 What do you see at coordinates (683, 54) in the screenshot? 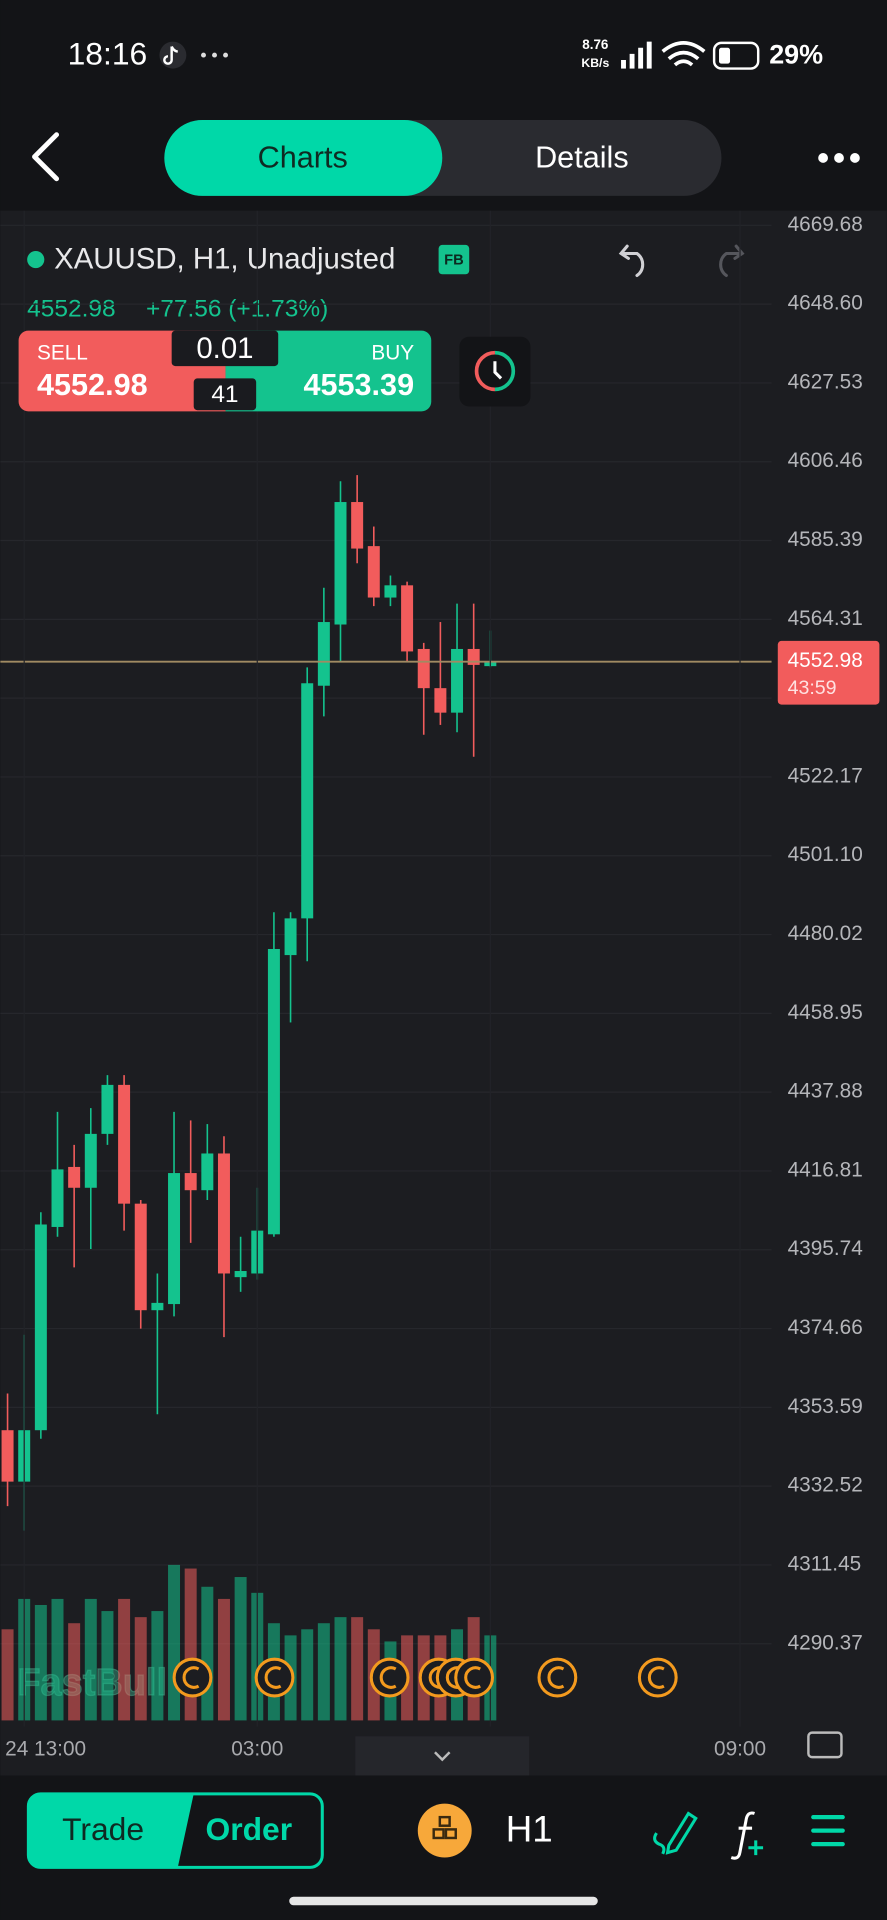
I see `wifi-icon` at bounding box center [683, 54].